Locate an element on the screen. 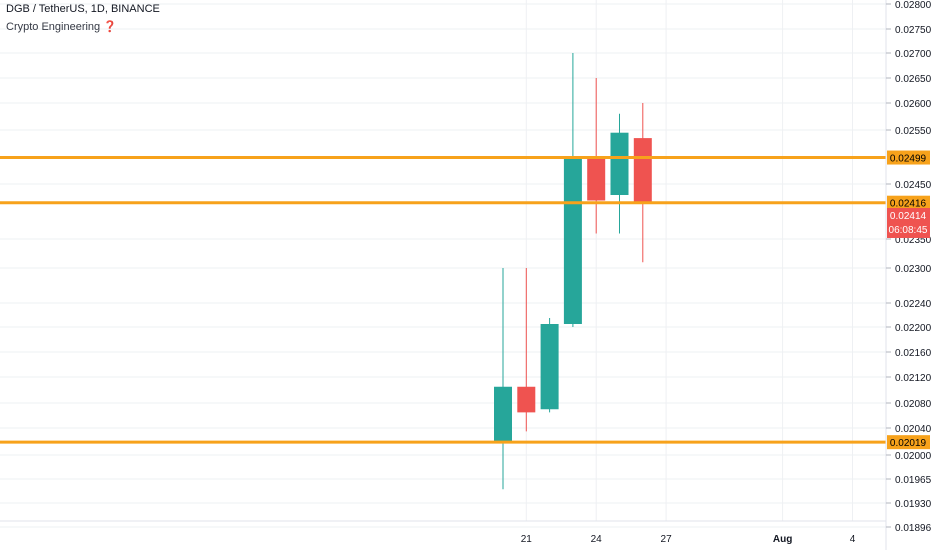 The height and width of the screenshot is (550, 932). price-tick-label: 0.01930 is located at coordinates (913, 504).